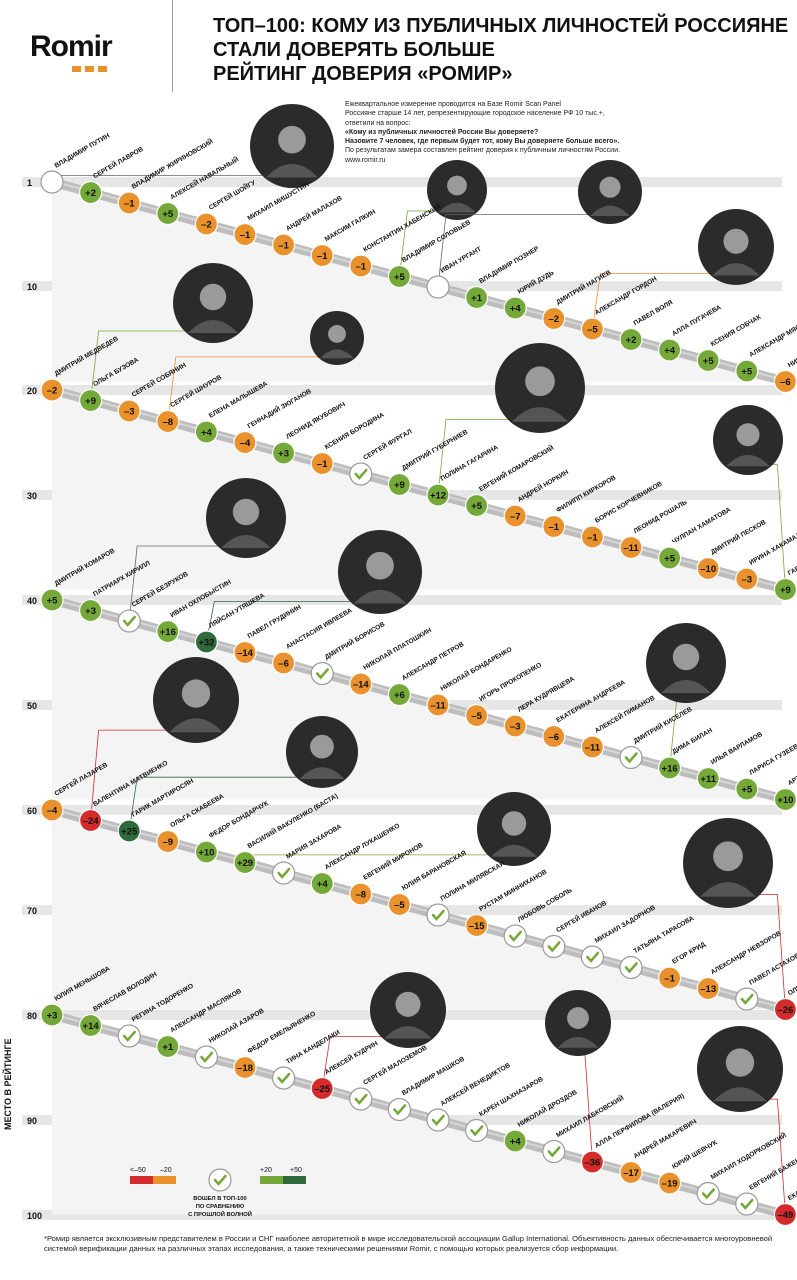 This screenshot has width=797, height=1280. I want to click on person-name: ПОЛИНА ГАГАРИНА, so click(470, 463).